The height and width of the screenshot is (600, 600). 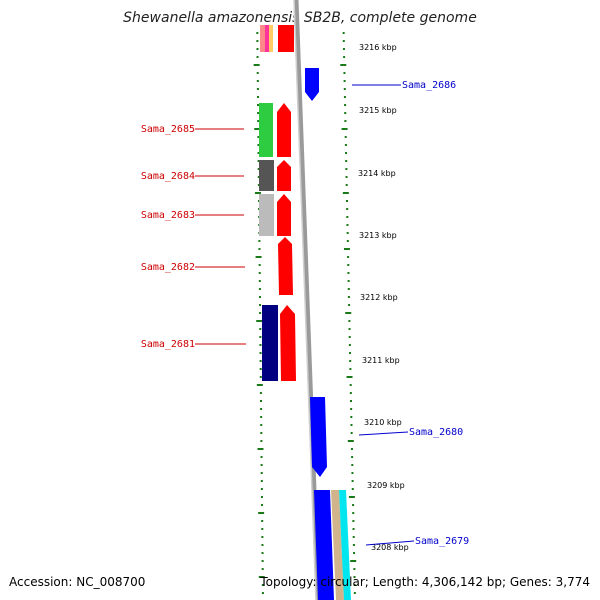 I want to click on gene-leader-line, so click(x=383, y=433).